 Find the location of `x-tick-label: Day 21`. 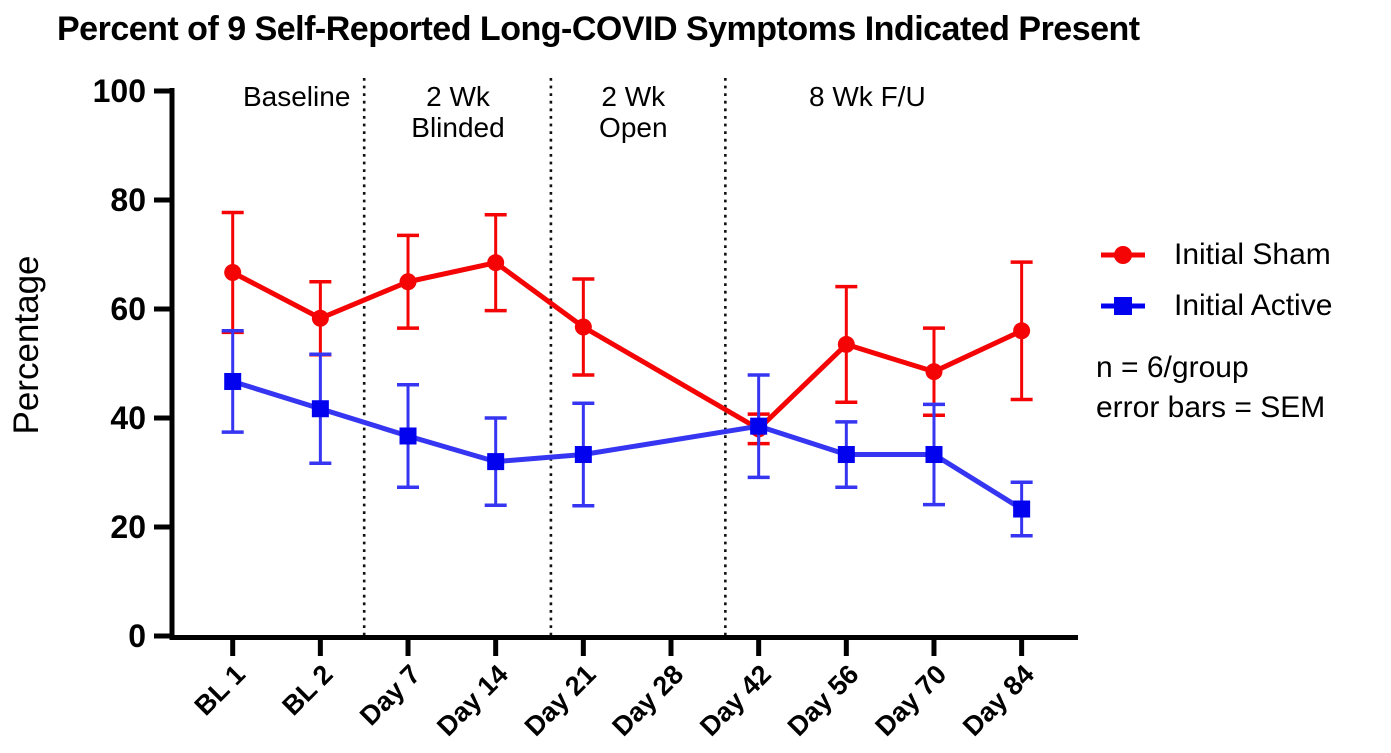

x-tick-label: Day 21 is located at coordinates (560, 700).